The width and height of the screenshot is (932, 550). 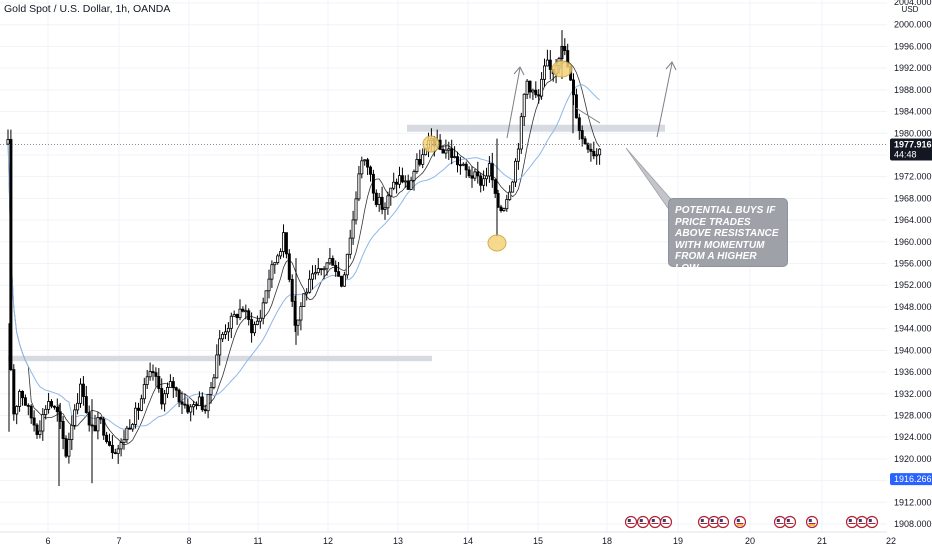 What do you see at coordinates (913, 46) in the screenshot?
I see `price-tick-label: 1996.000` at bounding box center [913, 46].